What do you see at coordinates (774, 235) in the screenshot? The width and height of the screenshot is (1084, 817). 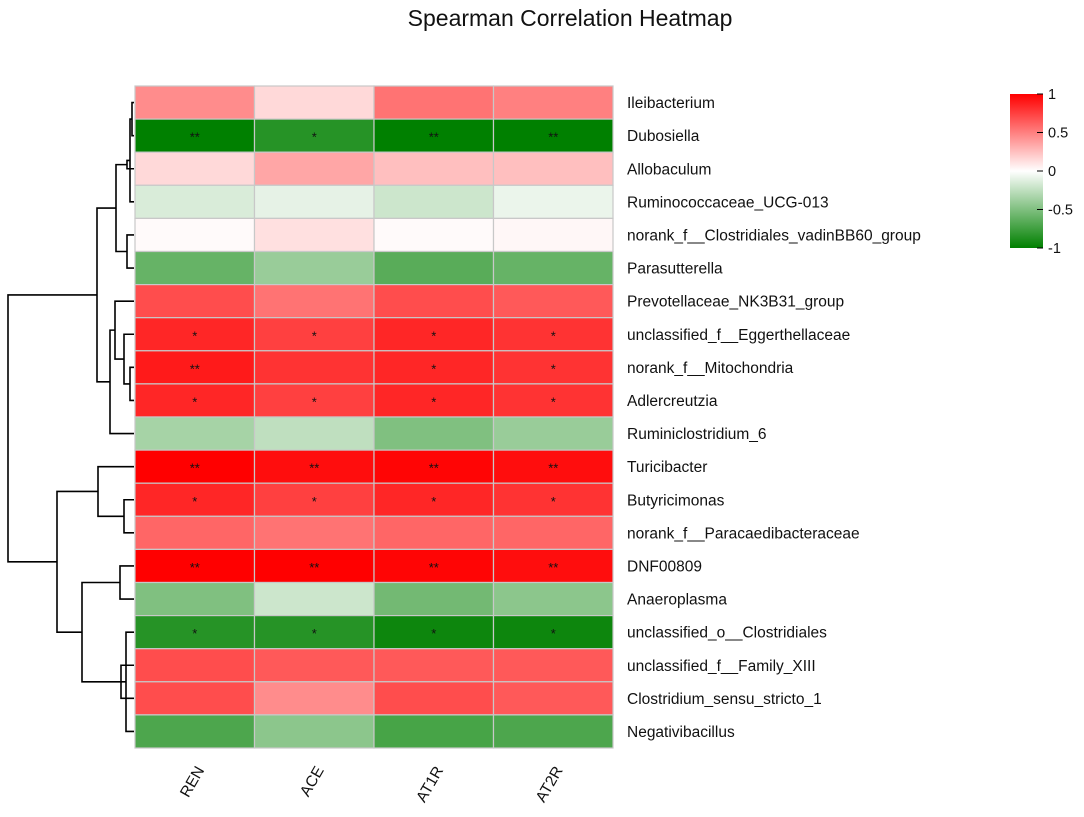 I see `row-label: norank_f__Clostridiales_vadinBB60_group` at bounding box center [774, 235].